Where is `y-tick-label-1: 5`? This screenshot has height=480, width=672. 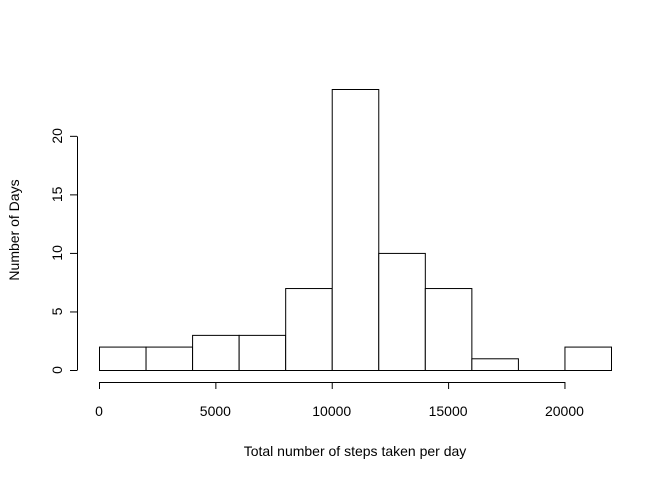
y-tick-label-1: 5 is located at coordinates (57, 311).